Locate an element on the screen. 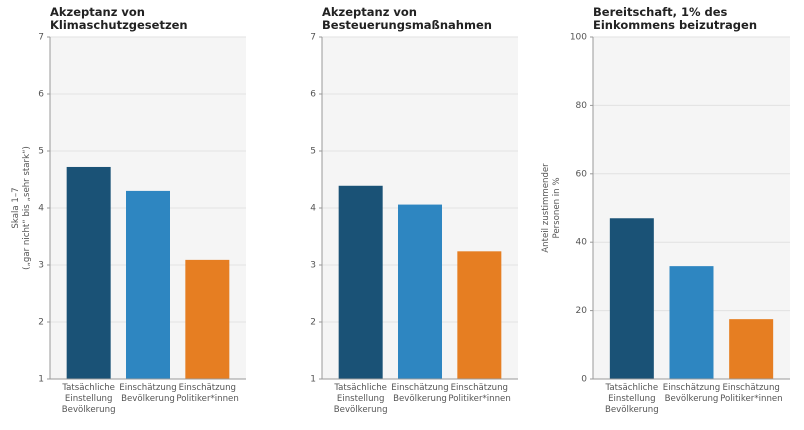 The height and width of the screenshot is (430, 804). panel-title: Akzeptanz von Besteuerungsmaßnahmen is located at coordinates (407, 18).